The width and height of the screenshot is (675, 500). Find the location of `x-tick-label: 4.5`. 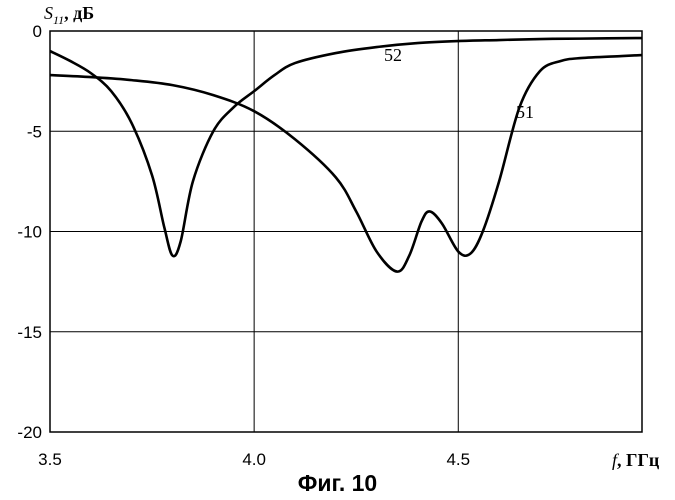

x-tick-label: 4.5 is located at coordinates (458, 459).